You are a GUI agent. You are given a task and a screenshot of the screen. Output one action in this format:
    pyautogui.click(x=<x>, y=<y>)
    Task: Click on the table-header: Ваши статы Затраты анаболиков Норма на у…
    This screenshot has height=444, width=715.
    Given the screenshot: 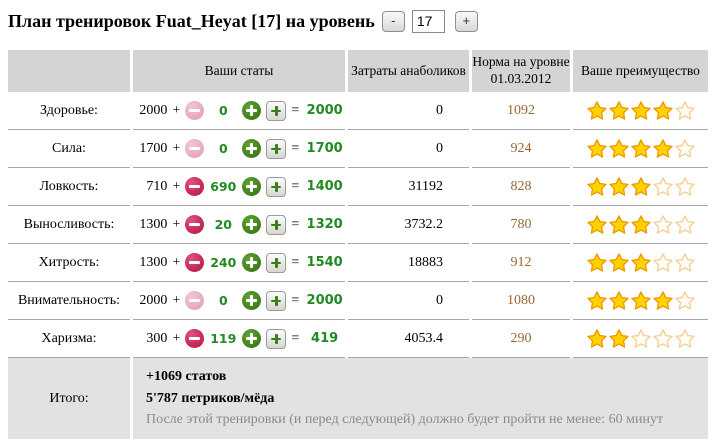 What is the action you would take?
    pyautogui.click(x=358, y=71)
    